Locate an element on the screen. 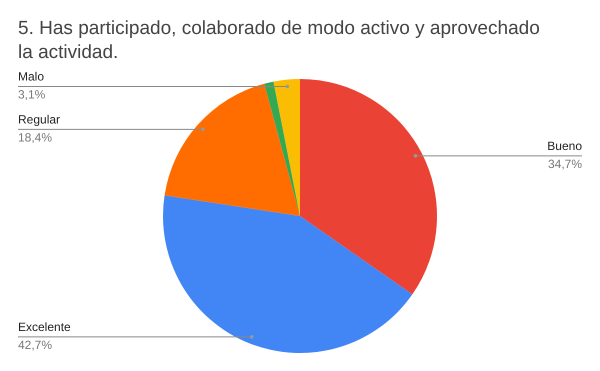 The width and height of the screenshot is (600, 371). data-label: 42,7% is located at coordinates (35, 345).